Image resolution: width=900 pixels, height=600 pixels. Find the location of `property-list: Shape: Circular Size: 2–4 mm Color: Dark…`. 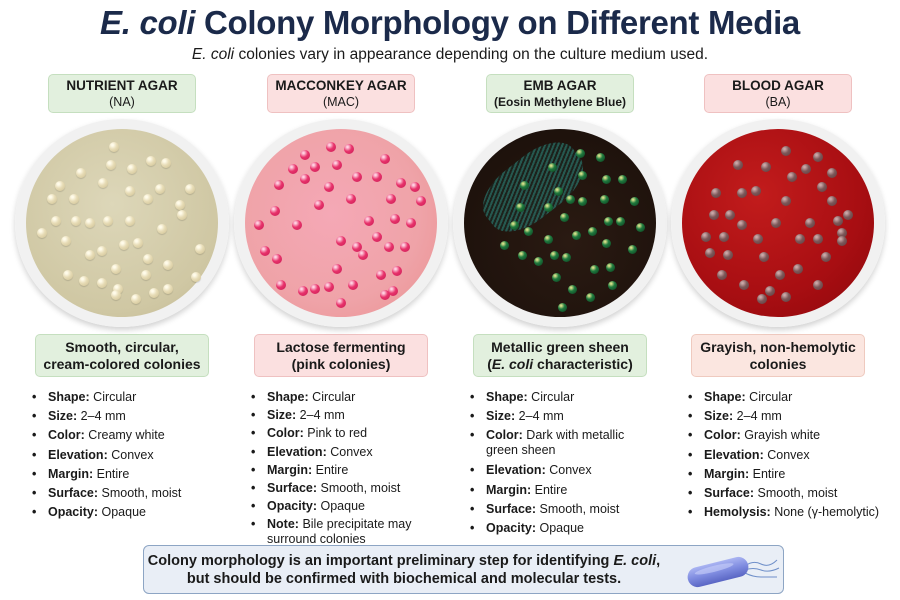

property-list: Shape: Circular Size: 2–4 mm Color: Dark… is located at coordinates (570, 463).